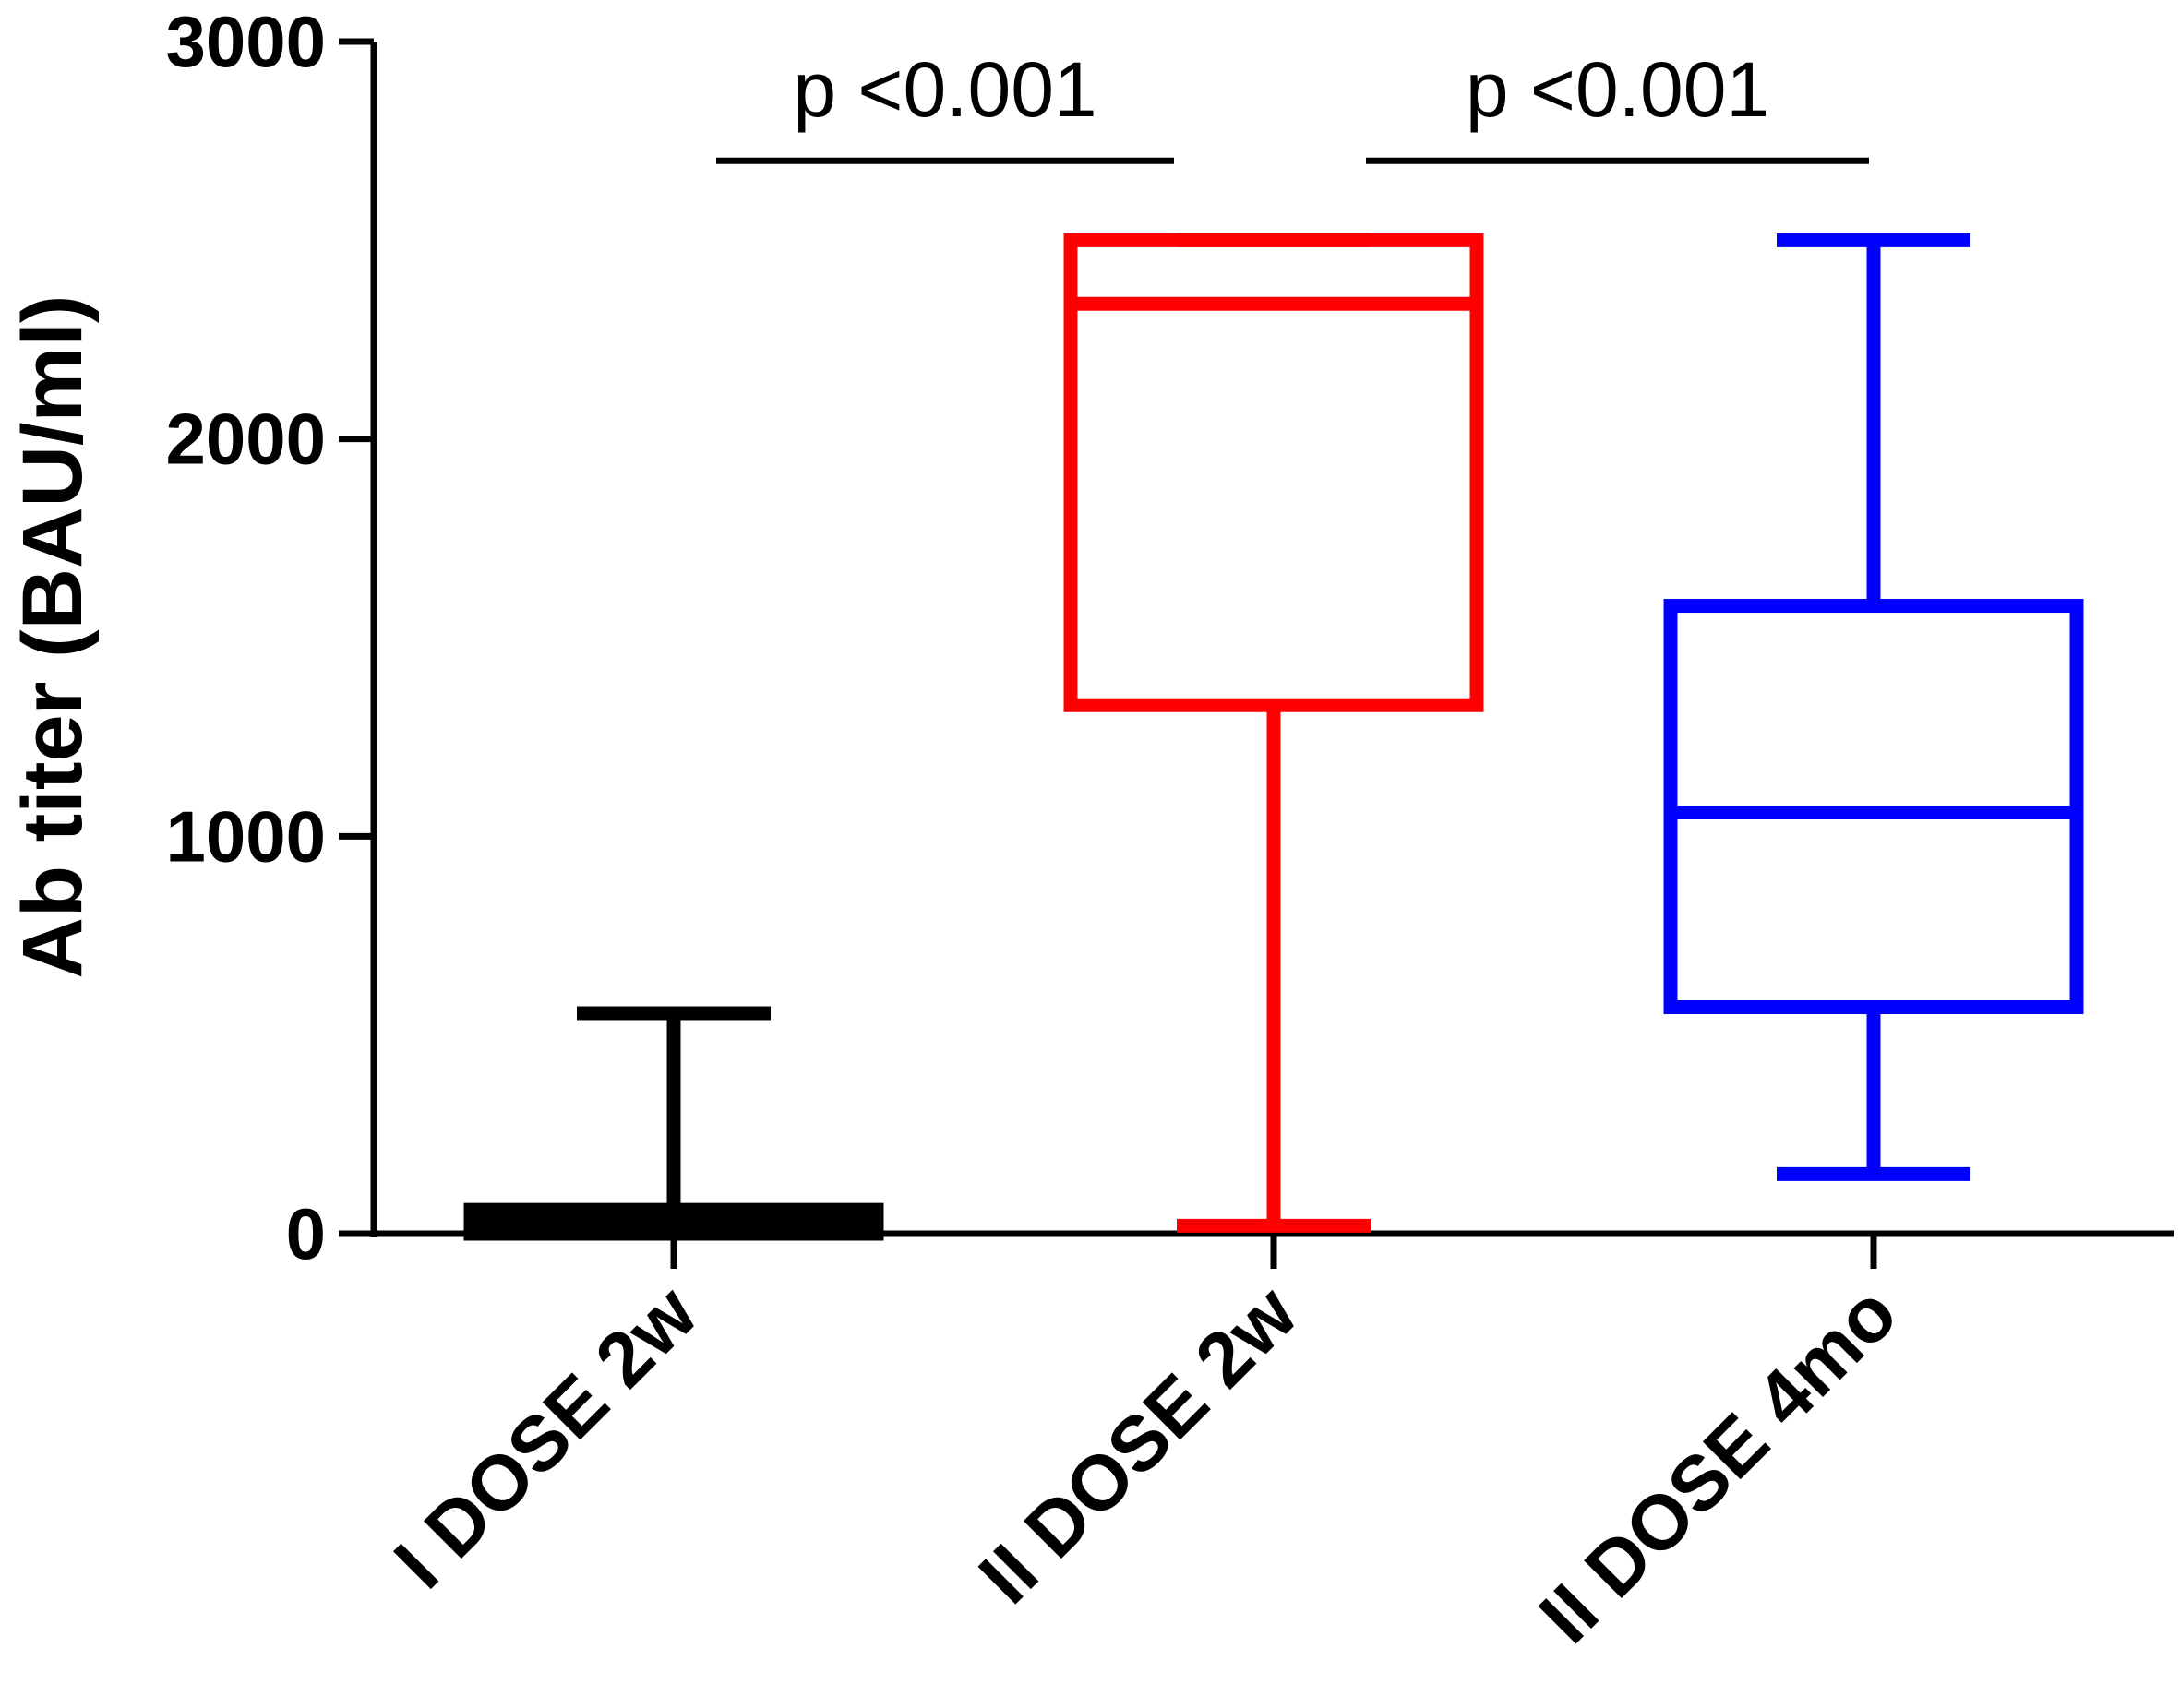  I want to click on y-tick-label-2000: 2000, so click(245, 439).